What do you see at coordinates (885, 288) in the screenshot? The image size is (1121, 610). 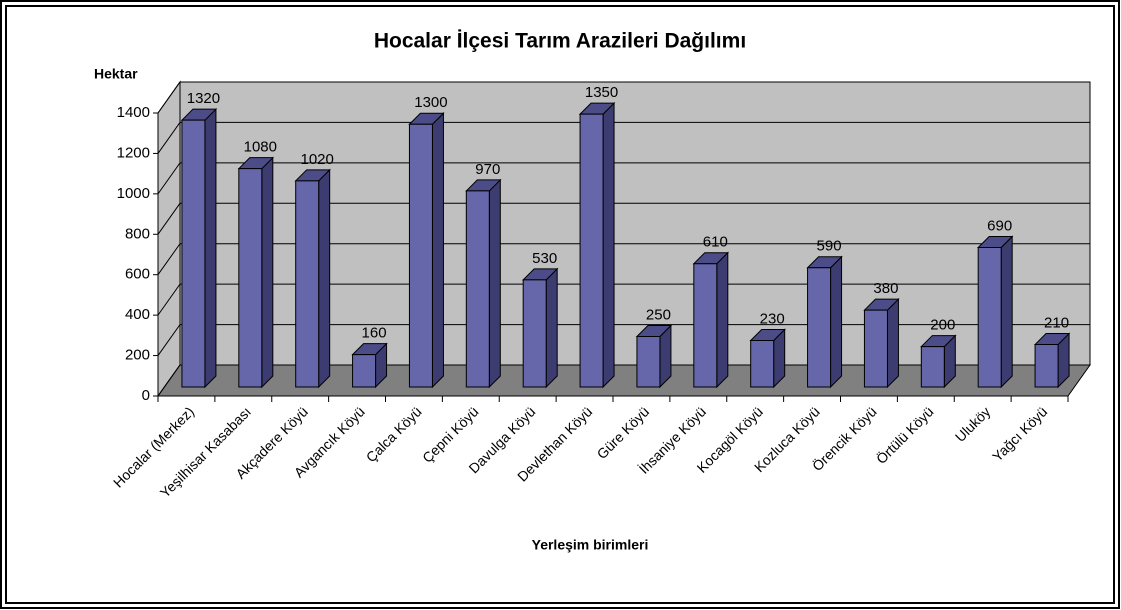 I see `value-label: 380` at bounding box center [885, 288].